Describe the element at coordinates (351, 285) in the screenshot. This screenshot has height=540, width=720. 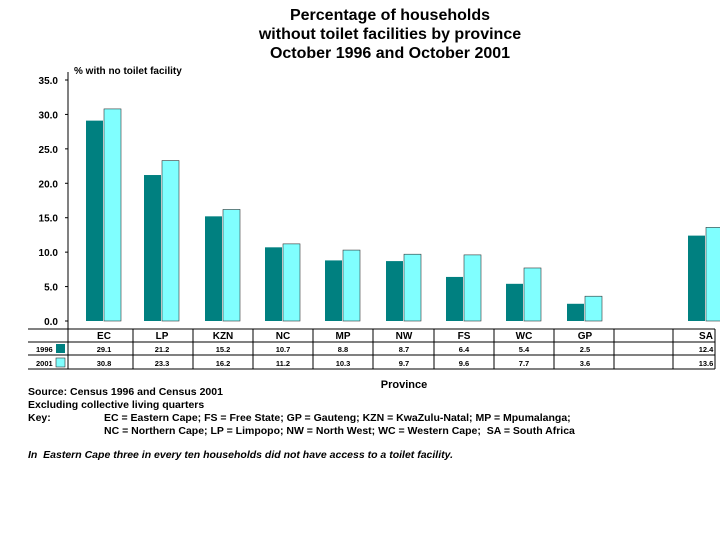
I see `bar-2001-MP` at that location.